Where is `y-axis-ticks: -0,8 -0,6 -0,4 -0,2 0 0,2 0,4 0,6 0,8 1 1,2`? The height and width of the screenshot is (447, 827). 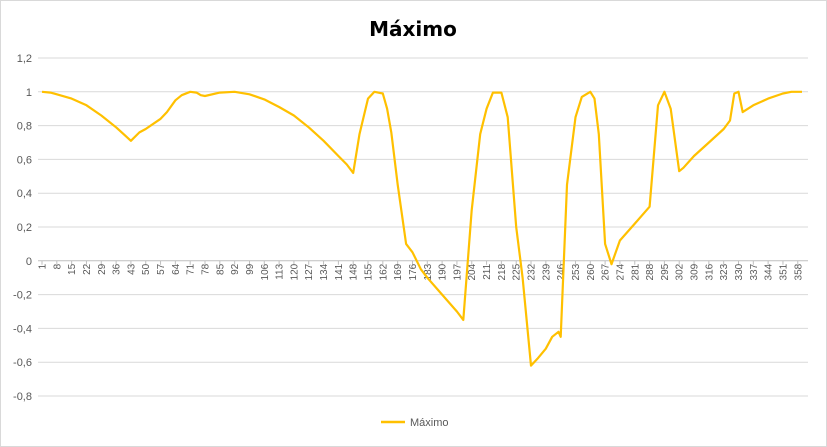
y-axis-ticks: -0,8 -0,6 -0,4 -0,2 0 0,2 0,4 0,6 0,8 1 1,2 is located at coordinates (22, 228).